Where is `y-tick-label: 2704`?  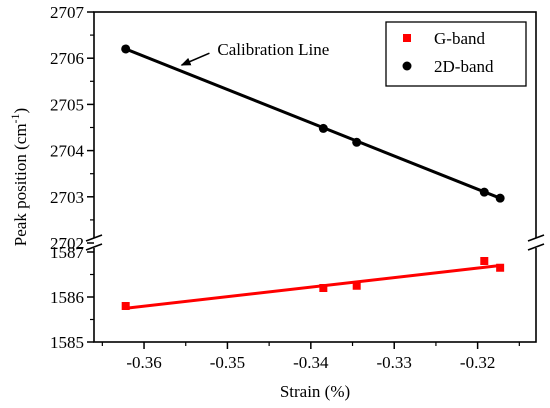
y-tick-label: 2704 is located at coordinates (67, 151).